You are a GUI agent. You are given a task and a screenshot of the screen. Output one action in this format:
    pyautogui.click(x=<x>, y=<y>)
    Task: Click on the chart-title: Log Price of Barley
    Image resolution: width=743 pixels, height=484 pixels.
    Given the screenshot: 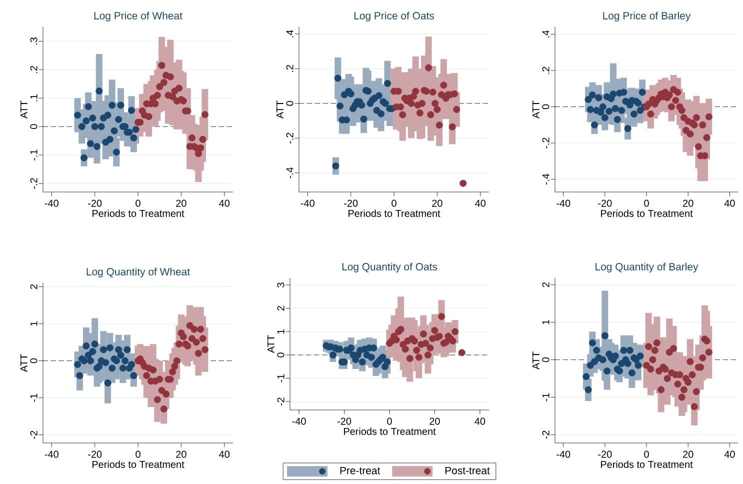 What is the action you would take?
    pyautogui.click(x=647, y=17)
    